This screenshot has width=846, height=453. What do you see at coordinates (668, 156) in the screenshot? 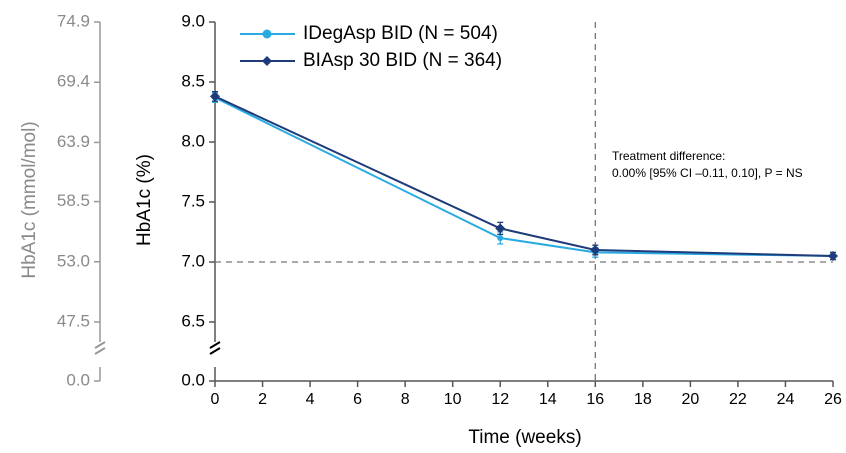
I see `annotation: Treatment difference:` at bounding box center [668, 156].